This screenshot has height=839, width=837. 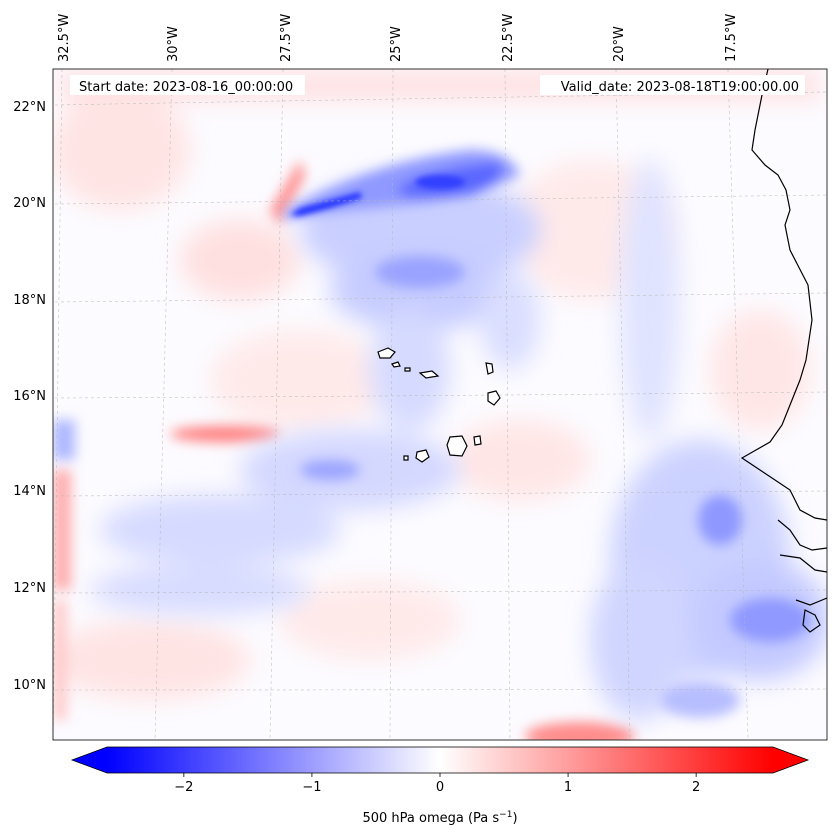 I want to click on colorbar-tick-labels: −2 −1 0 1 2, so click(x=437, y=787).